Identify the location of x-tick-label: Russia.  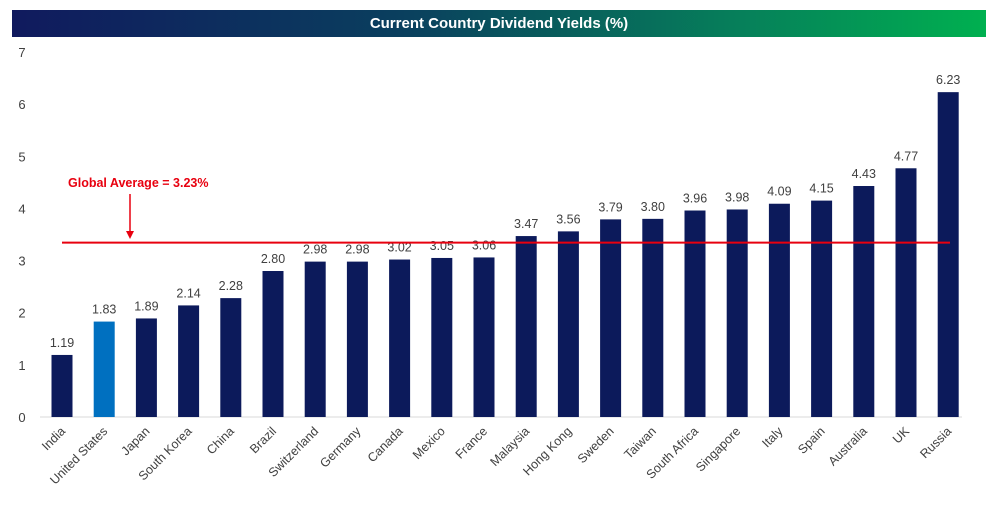
(935, 442).